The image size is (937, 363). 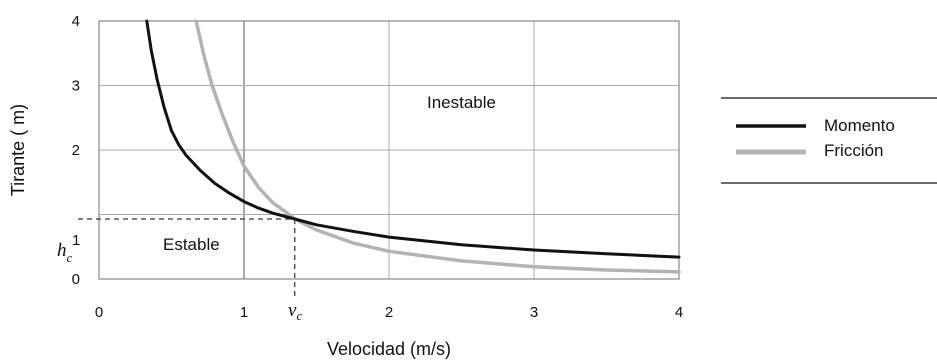 I want to click on vc-label: vc, so click(x=295, y=311).